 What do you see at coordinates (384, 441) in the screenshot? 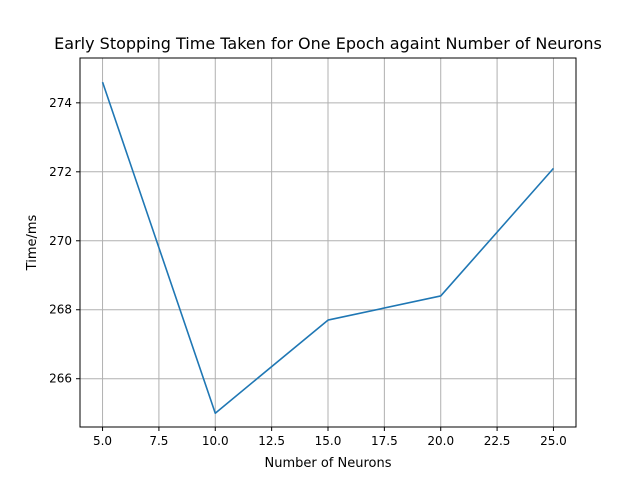
I see `x-tick-label: 17.5` at bounding box center [384, 441].